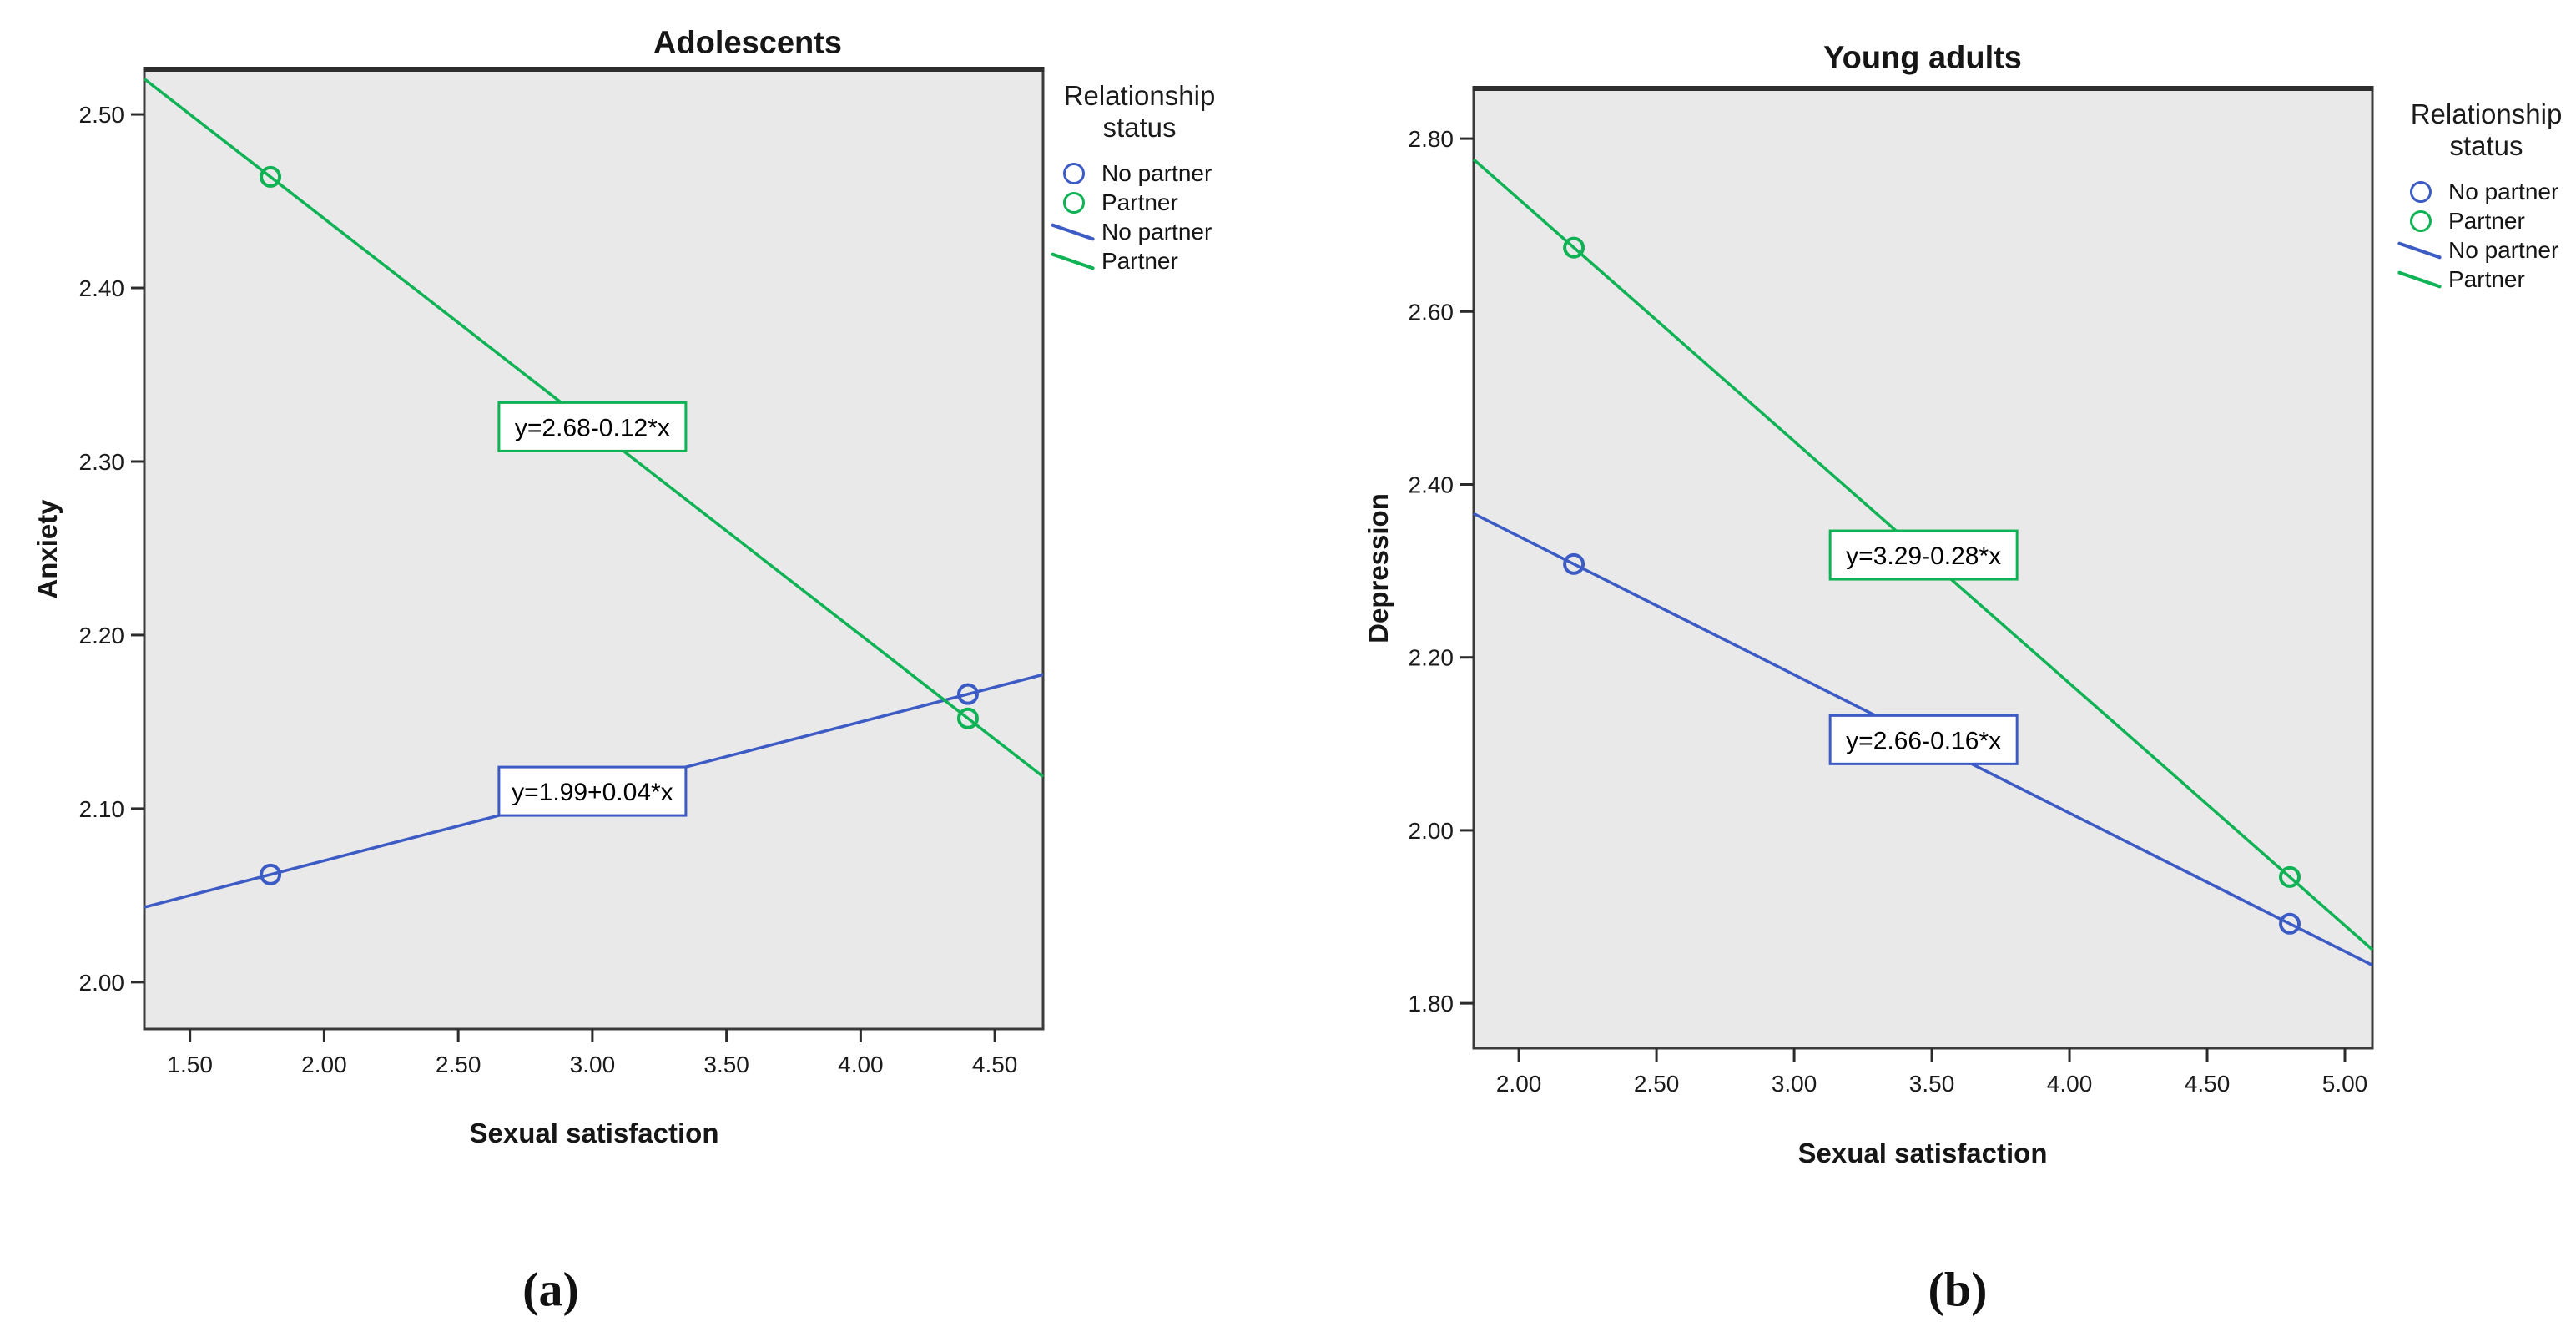  What do you see at coordinates (102, 809) in the screenshot?
I see `y-tick-label: 2.10` at bounding box center [102, 809].